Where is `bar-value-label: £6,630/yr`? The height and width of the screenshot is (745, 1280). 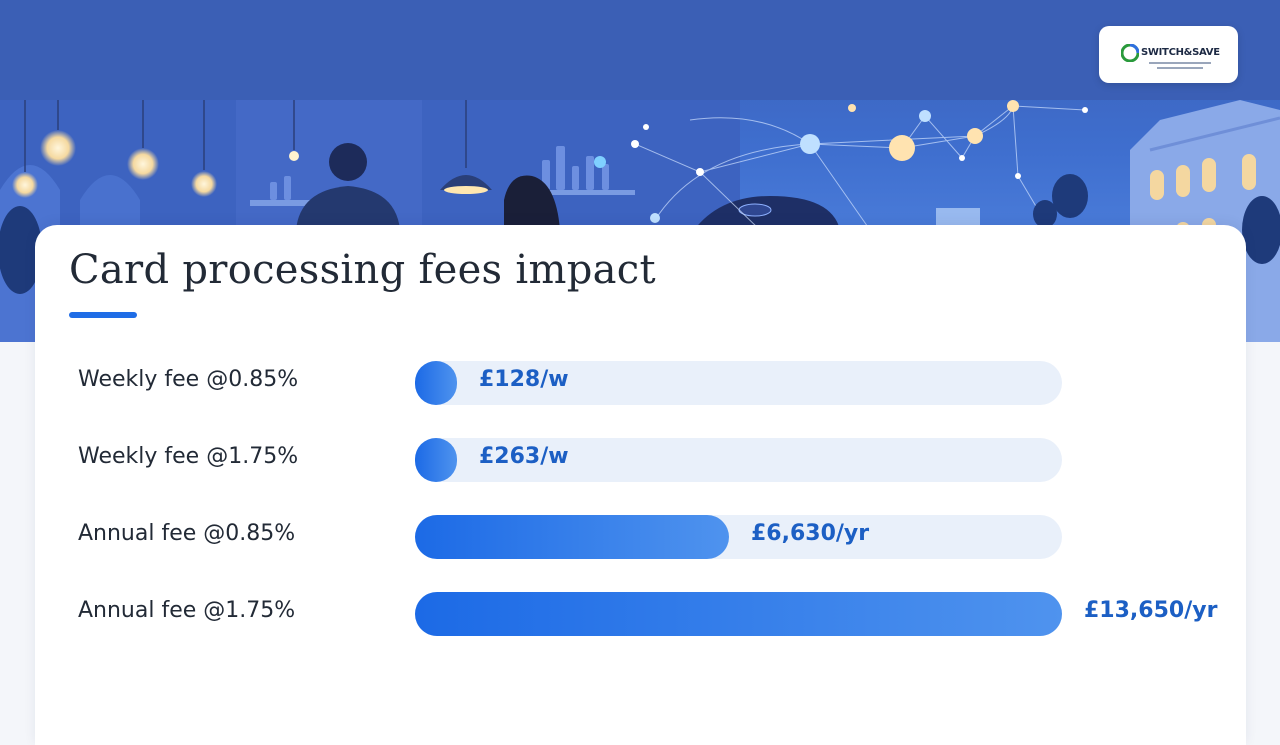 bar-value-label: £6,630/yr is located at coordinates (810, 533).